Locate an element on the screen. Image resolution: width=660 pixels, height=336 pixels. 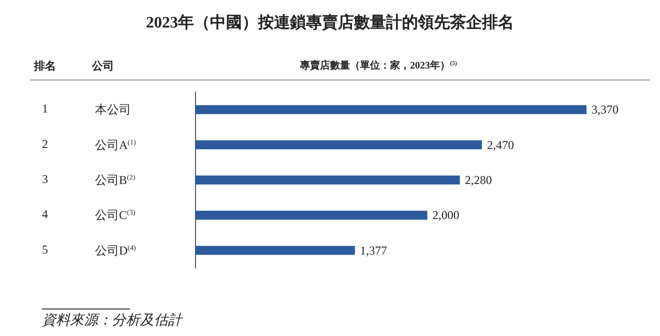
data-label: 2,280 is located at coordinates (478, 180).